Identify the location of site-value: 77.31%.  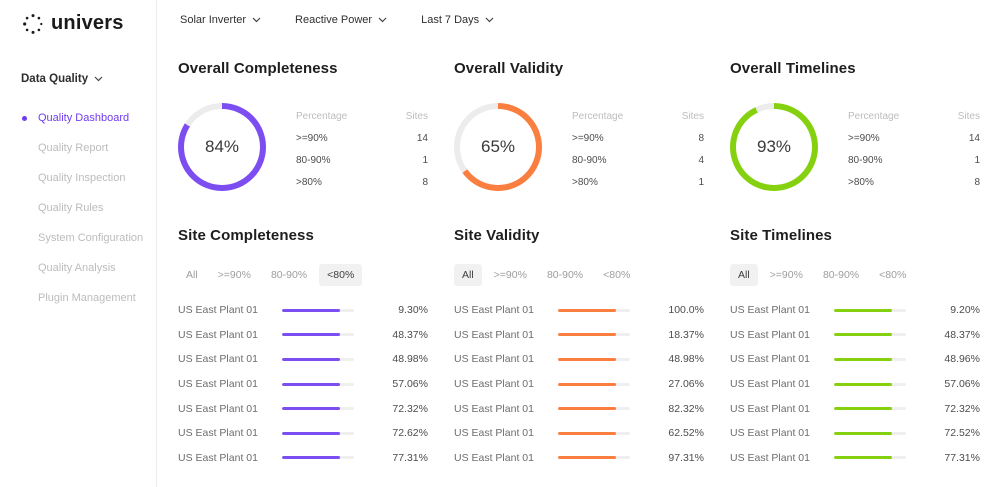
(410, 457).